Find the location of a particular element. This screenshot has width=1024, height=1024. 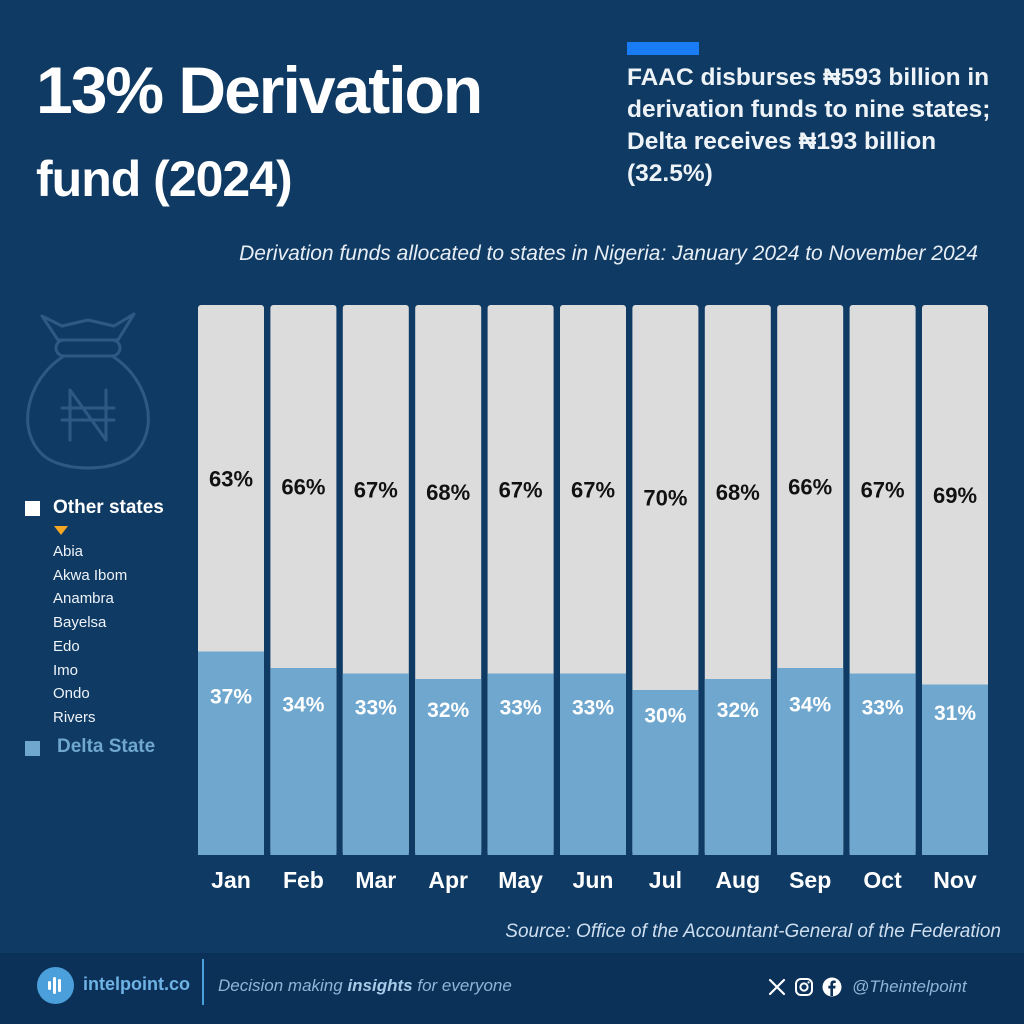

x-icon is located at coordinates (777, 987).